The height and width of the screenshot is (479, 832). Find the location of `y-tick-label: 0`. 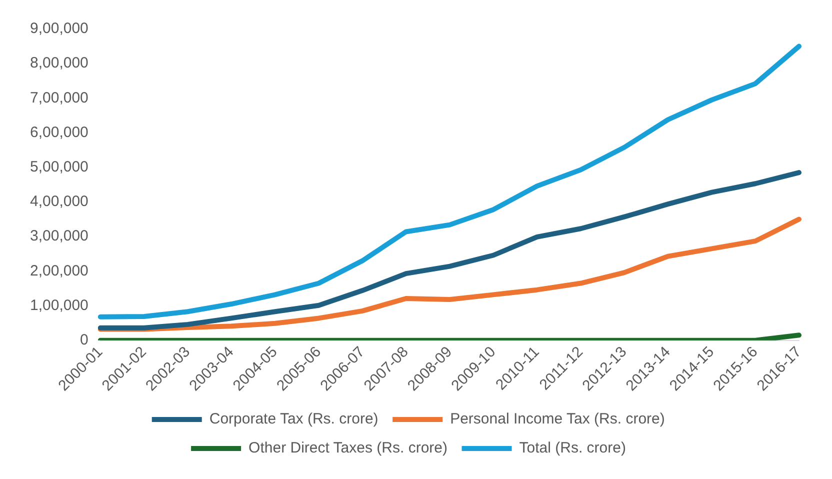

y-tick-label: 0 is located at coordinates (84, 339).